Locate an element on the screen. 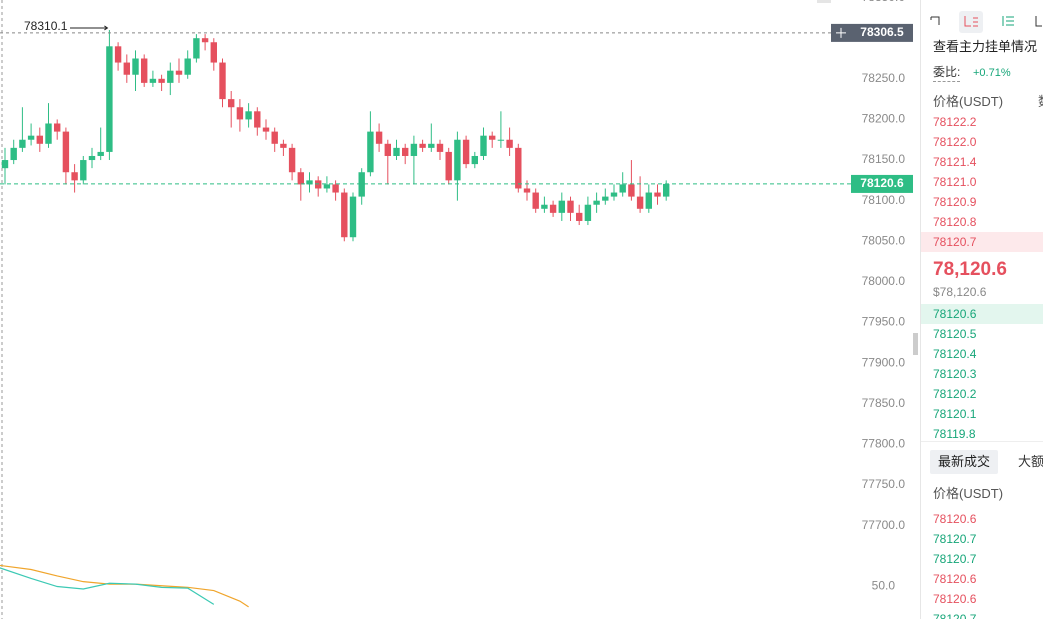  y-tick-label: 77950.0 is located at coordinates (884, 322).